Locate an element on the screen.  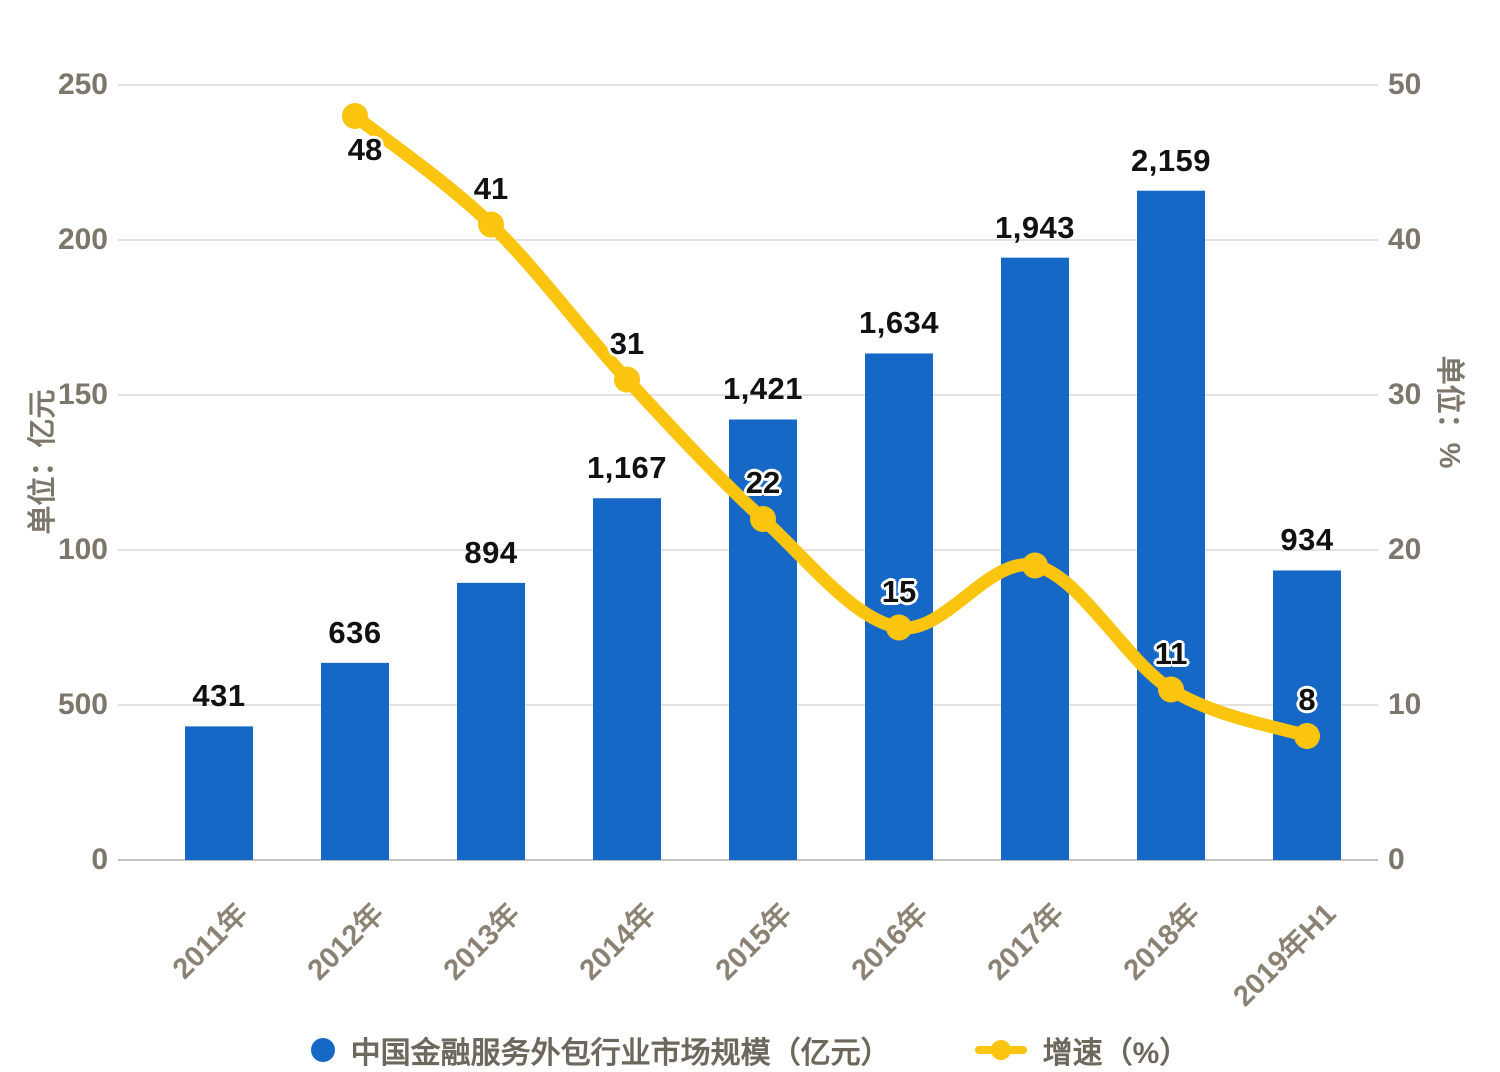
y-axis-tick-right: 50 is located at coordinates (1405, 84).